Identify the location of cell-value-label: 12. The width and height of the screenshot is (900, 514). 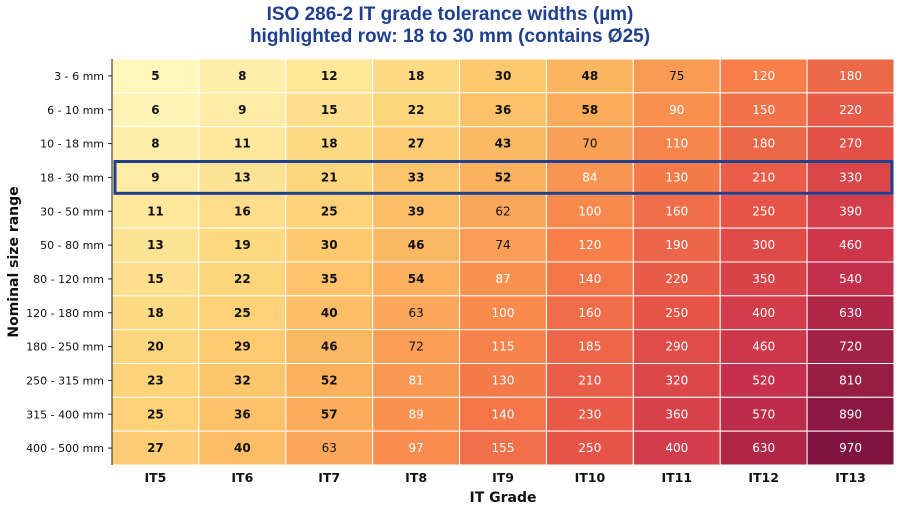
(329, 76).